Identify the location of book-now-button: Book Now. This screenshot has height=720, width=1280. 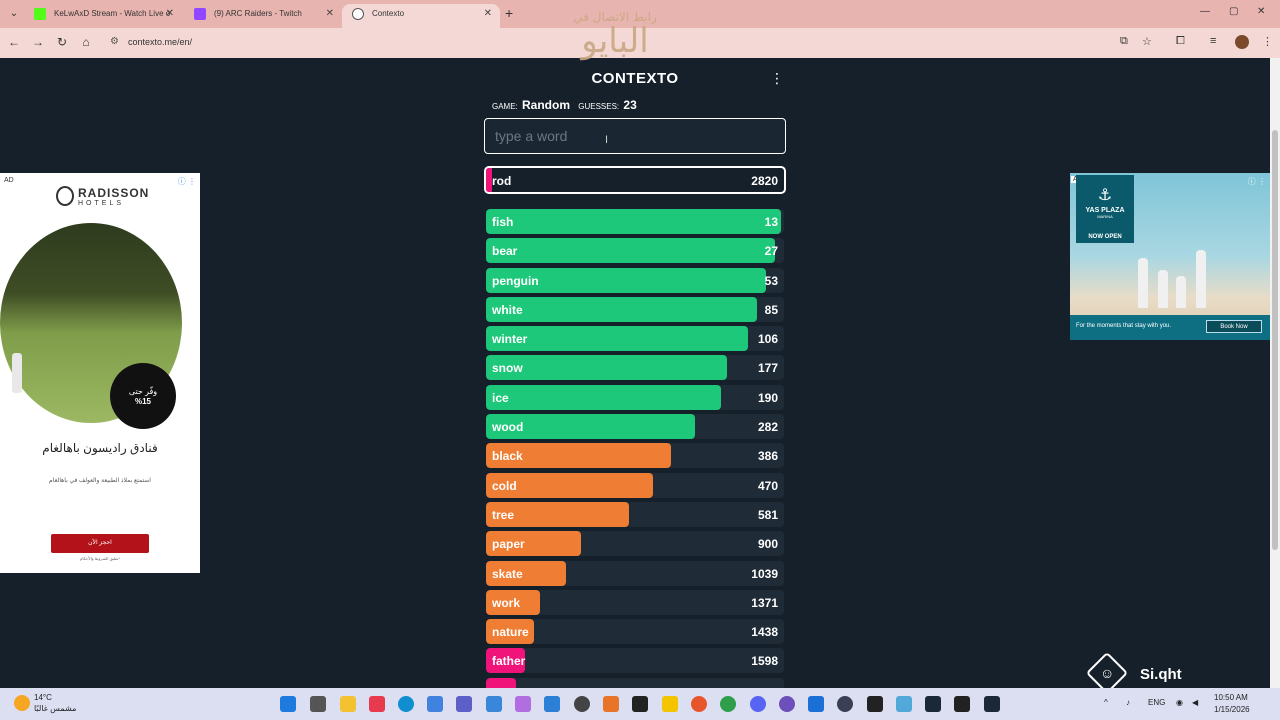
(1234, 326).